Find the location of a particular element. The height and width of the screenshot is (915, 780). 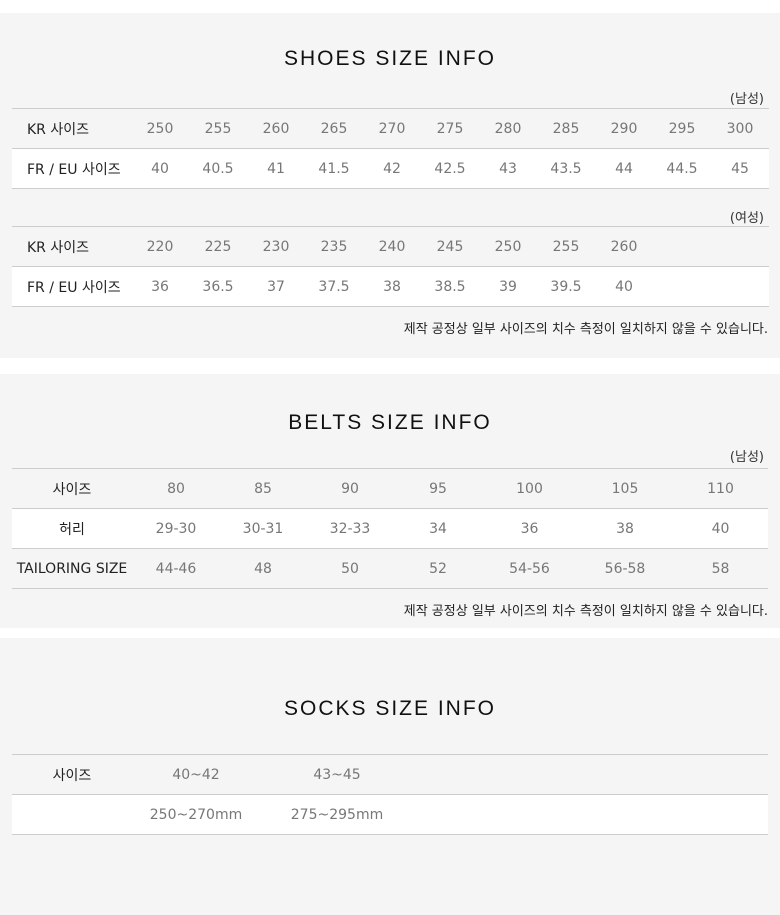

size-cell: 225 is located at coordinates (218, 246).